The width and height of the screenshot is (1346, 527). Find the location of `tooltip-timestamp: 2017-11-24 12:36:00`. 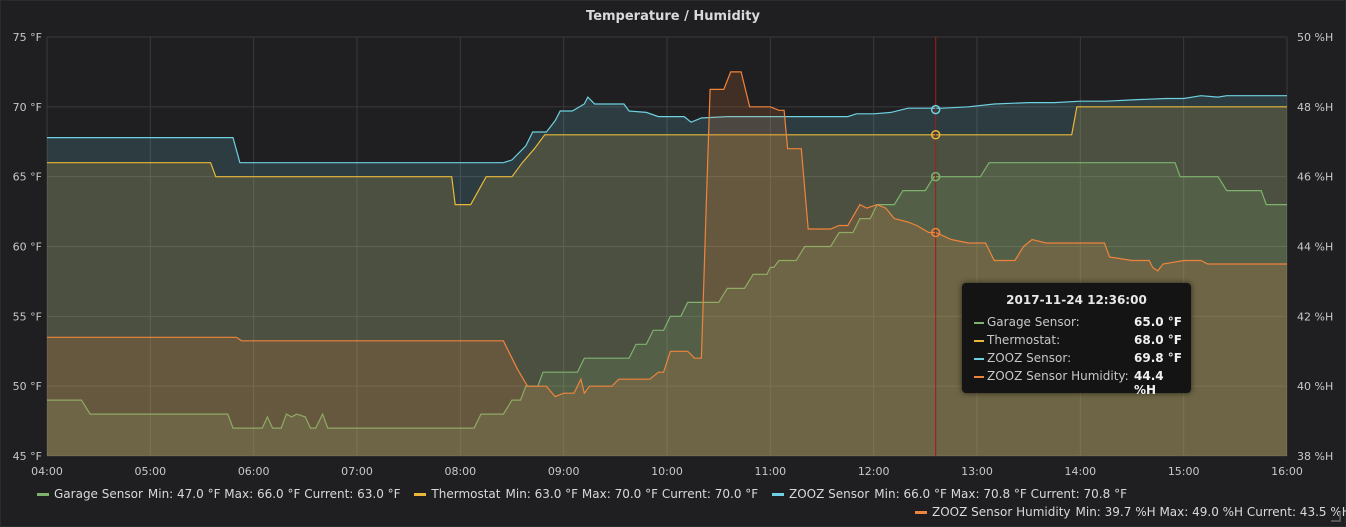

tooltip-timestamp: 2017-11-24 12:36:00 is located at coordinates (1076, 300).